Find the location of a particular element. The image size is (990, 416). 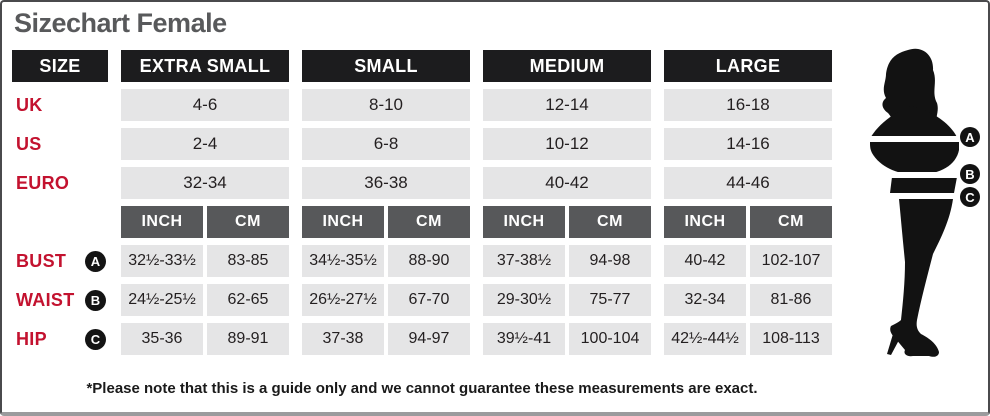

table-cell: 94-98 is located at coordinates (610, 261).